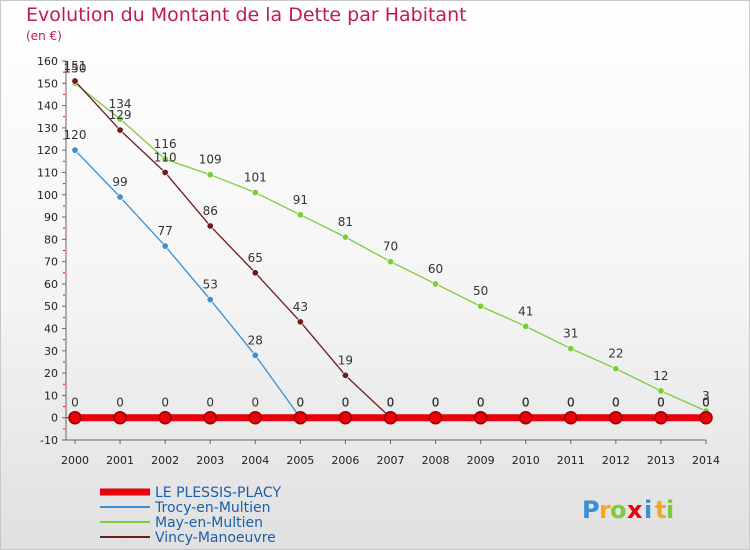 The height and width of the screenshot is (550, 750). What do you see at coordinates (660, 376) in the screenshot?
I see `data-label: 12` at bounding box center [660, 376].